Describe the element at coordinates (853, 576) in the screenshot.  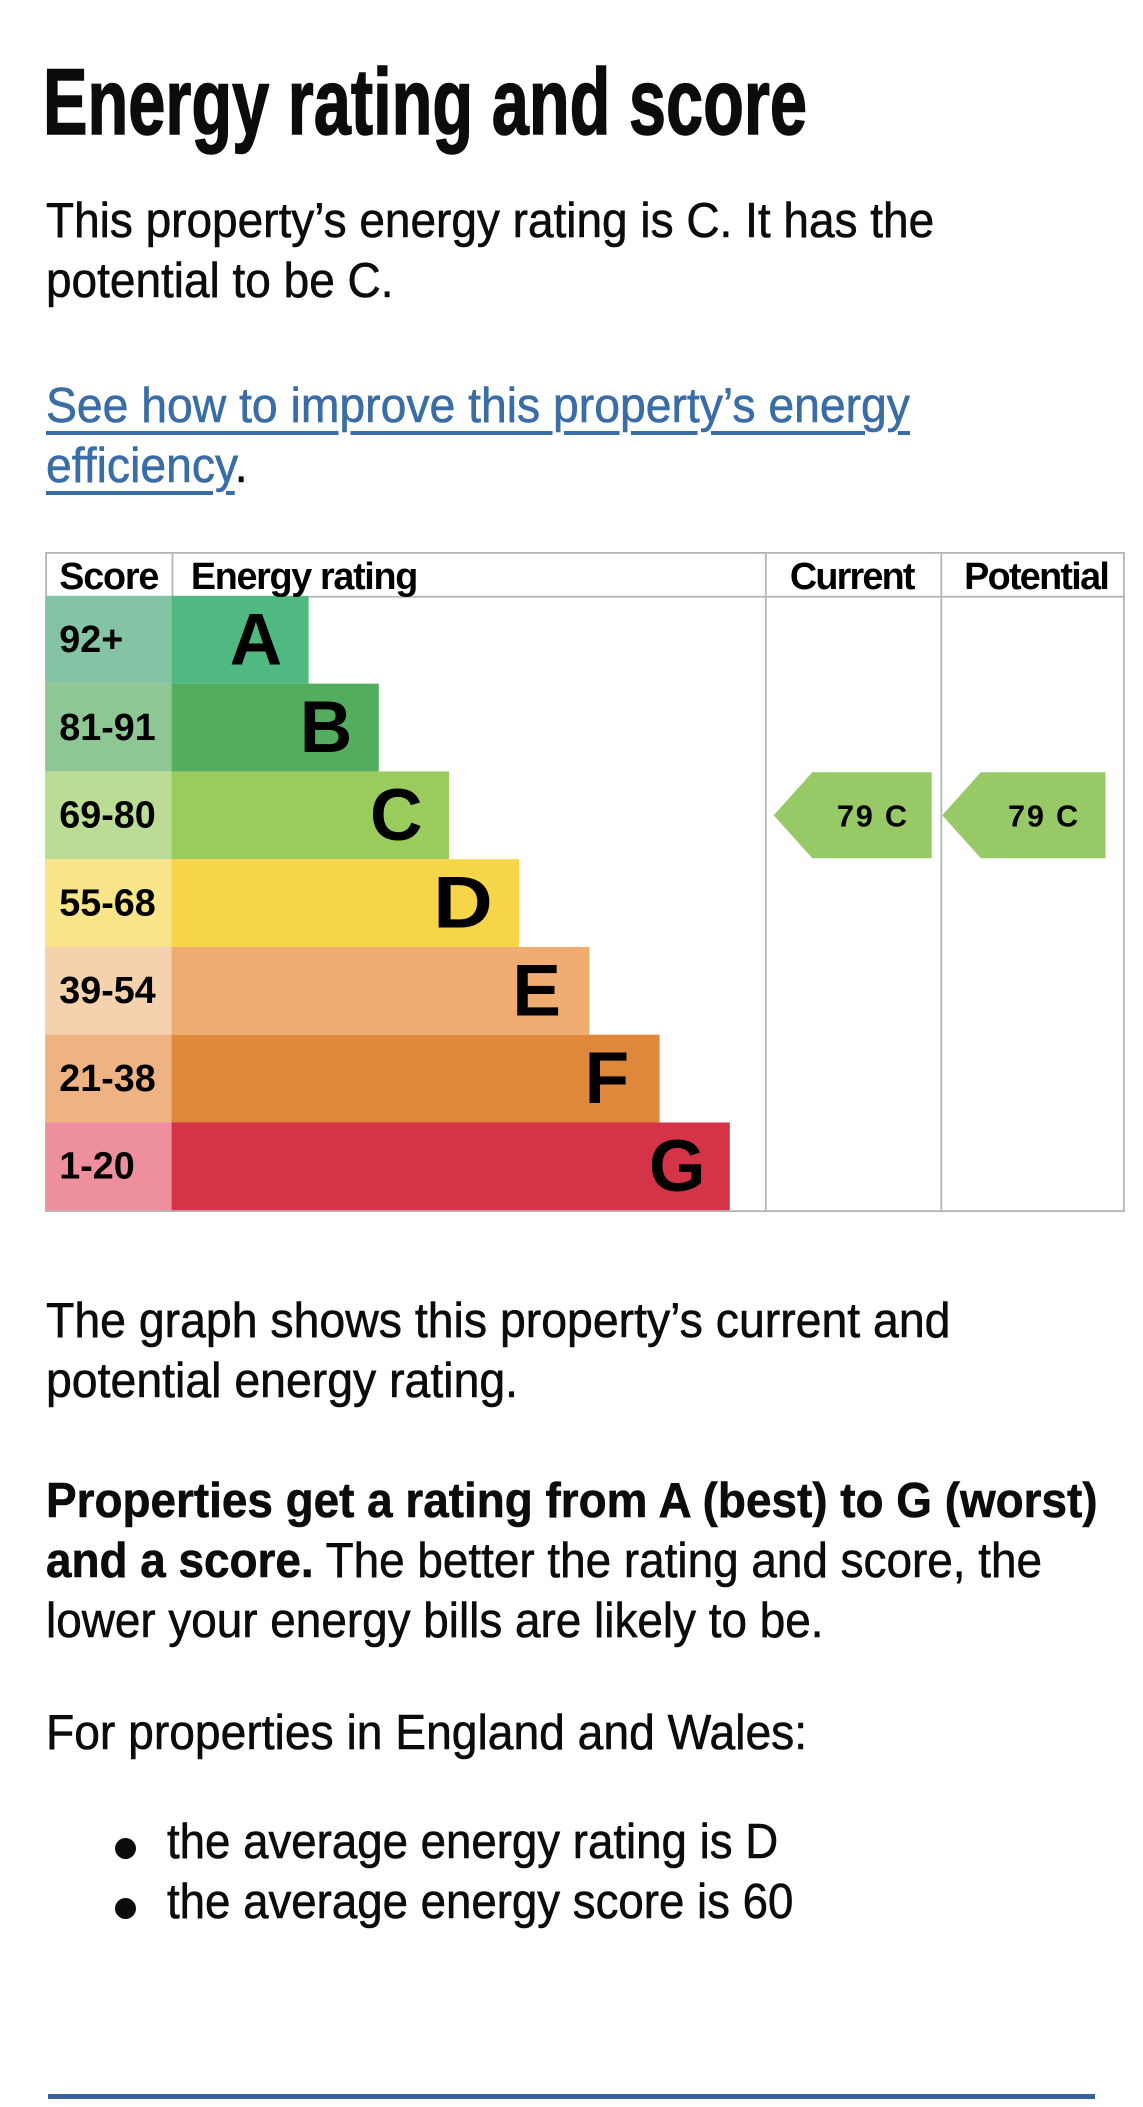
I see `svg-text: Current` at that location.